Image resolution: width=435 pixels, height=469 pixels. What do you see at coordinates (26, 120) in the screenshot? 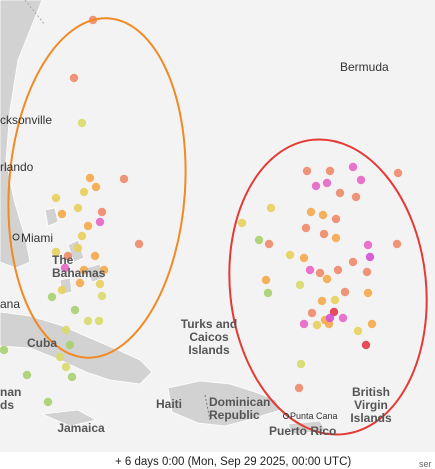
I see `place-label: cksonville` at bounding box center [26, 120].